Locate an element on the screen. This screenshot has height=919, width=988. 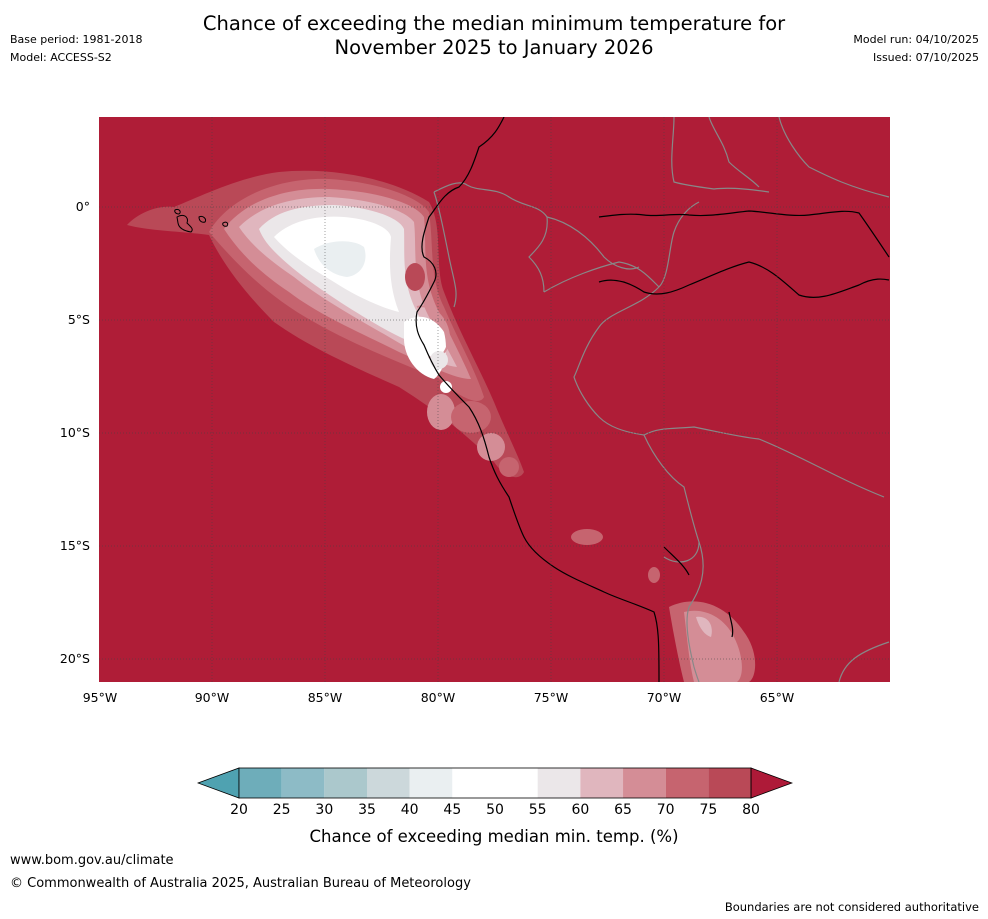
colorbar is located at coordinates (495, 783).